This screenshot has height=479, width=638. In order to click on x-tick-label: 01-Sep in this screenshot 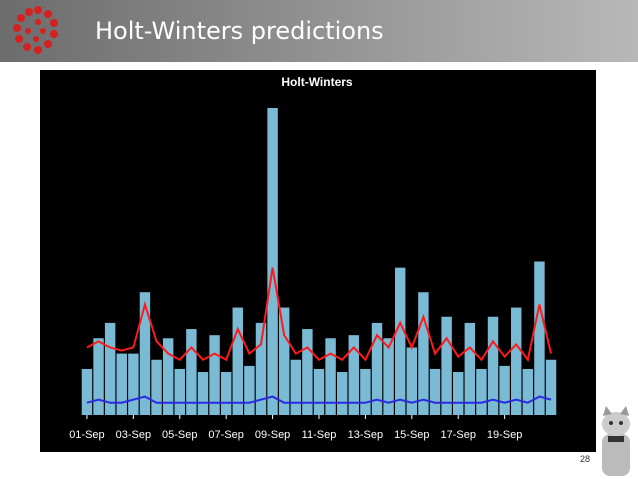, I will do `click(86, 435)`.